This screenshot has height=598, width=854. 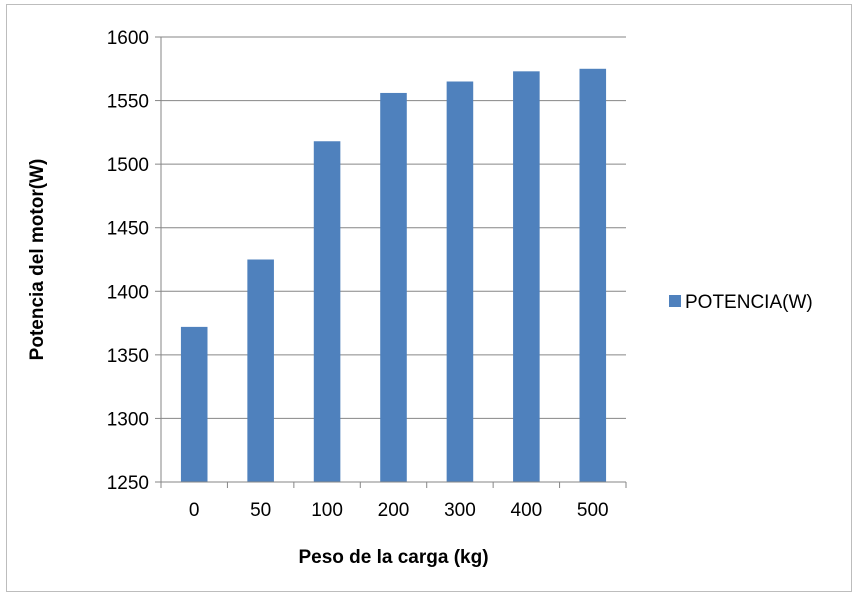 What do you see at coordinates (460, 510) in the screenshot?
I see `x-tick-label: 300` at bounding box center [460, 510].